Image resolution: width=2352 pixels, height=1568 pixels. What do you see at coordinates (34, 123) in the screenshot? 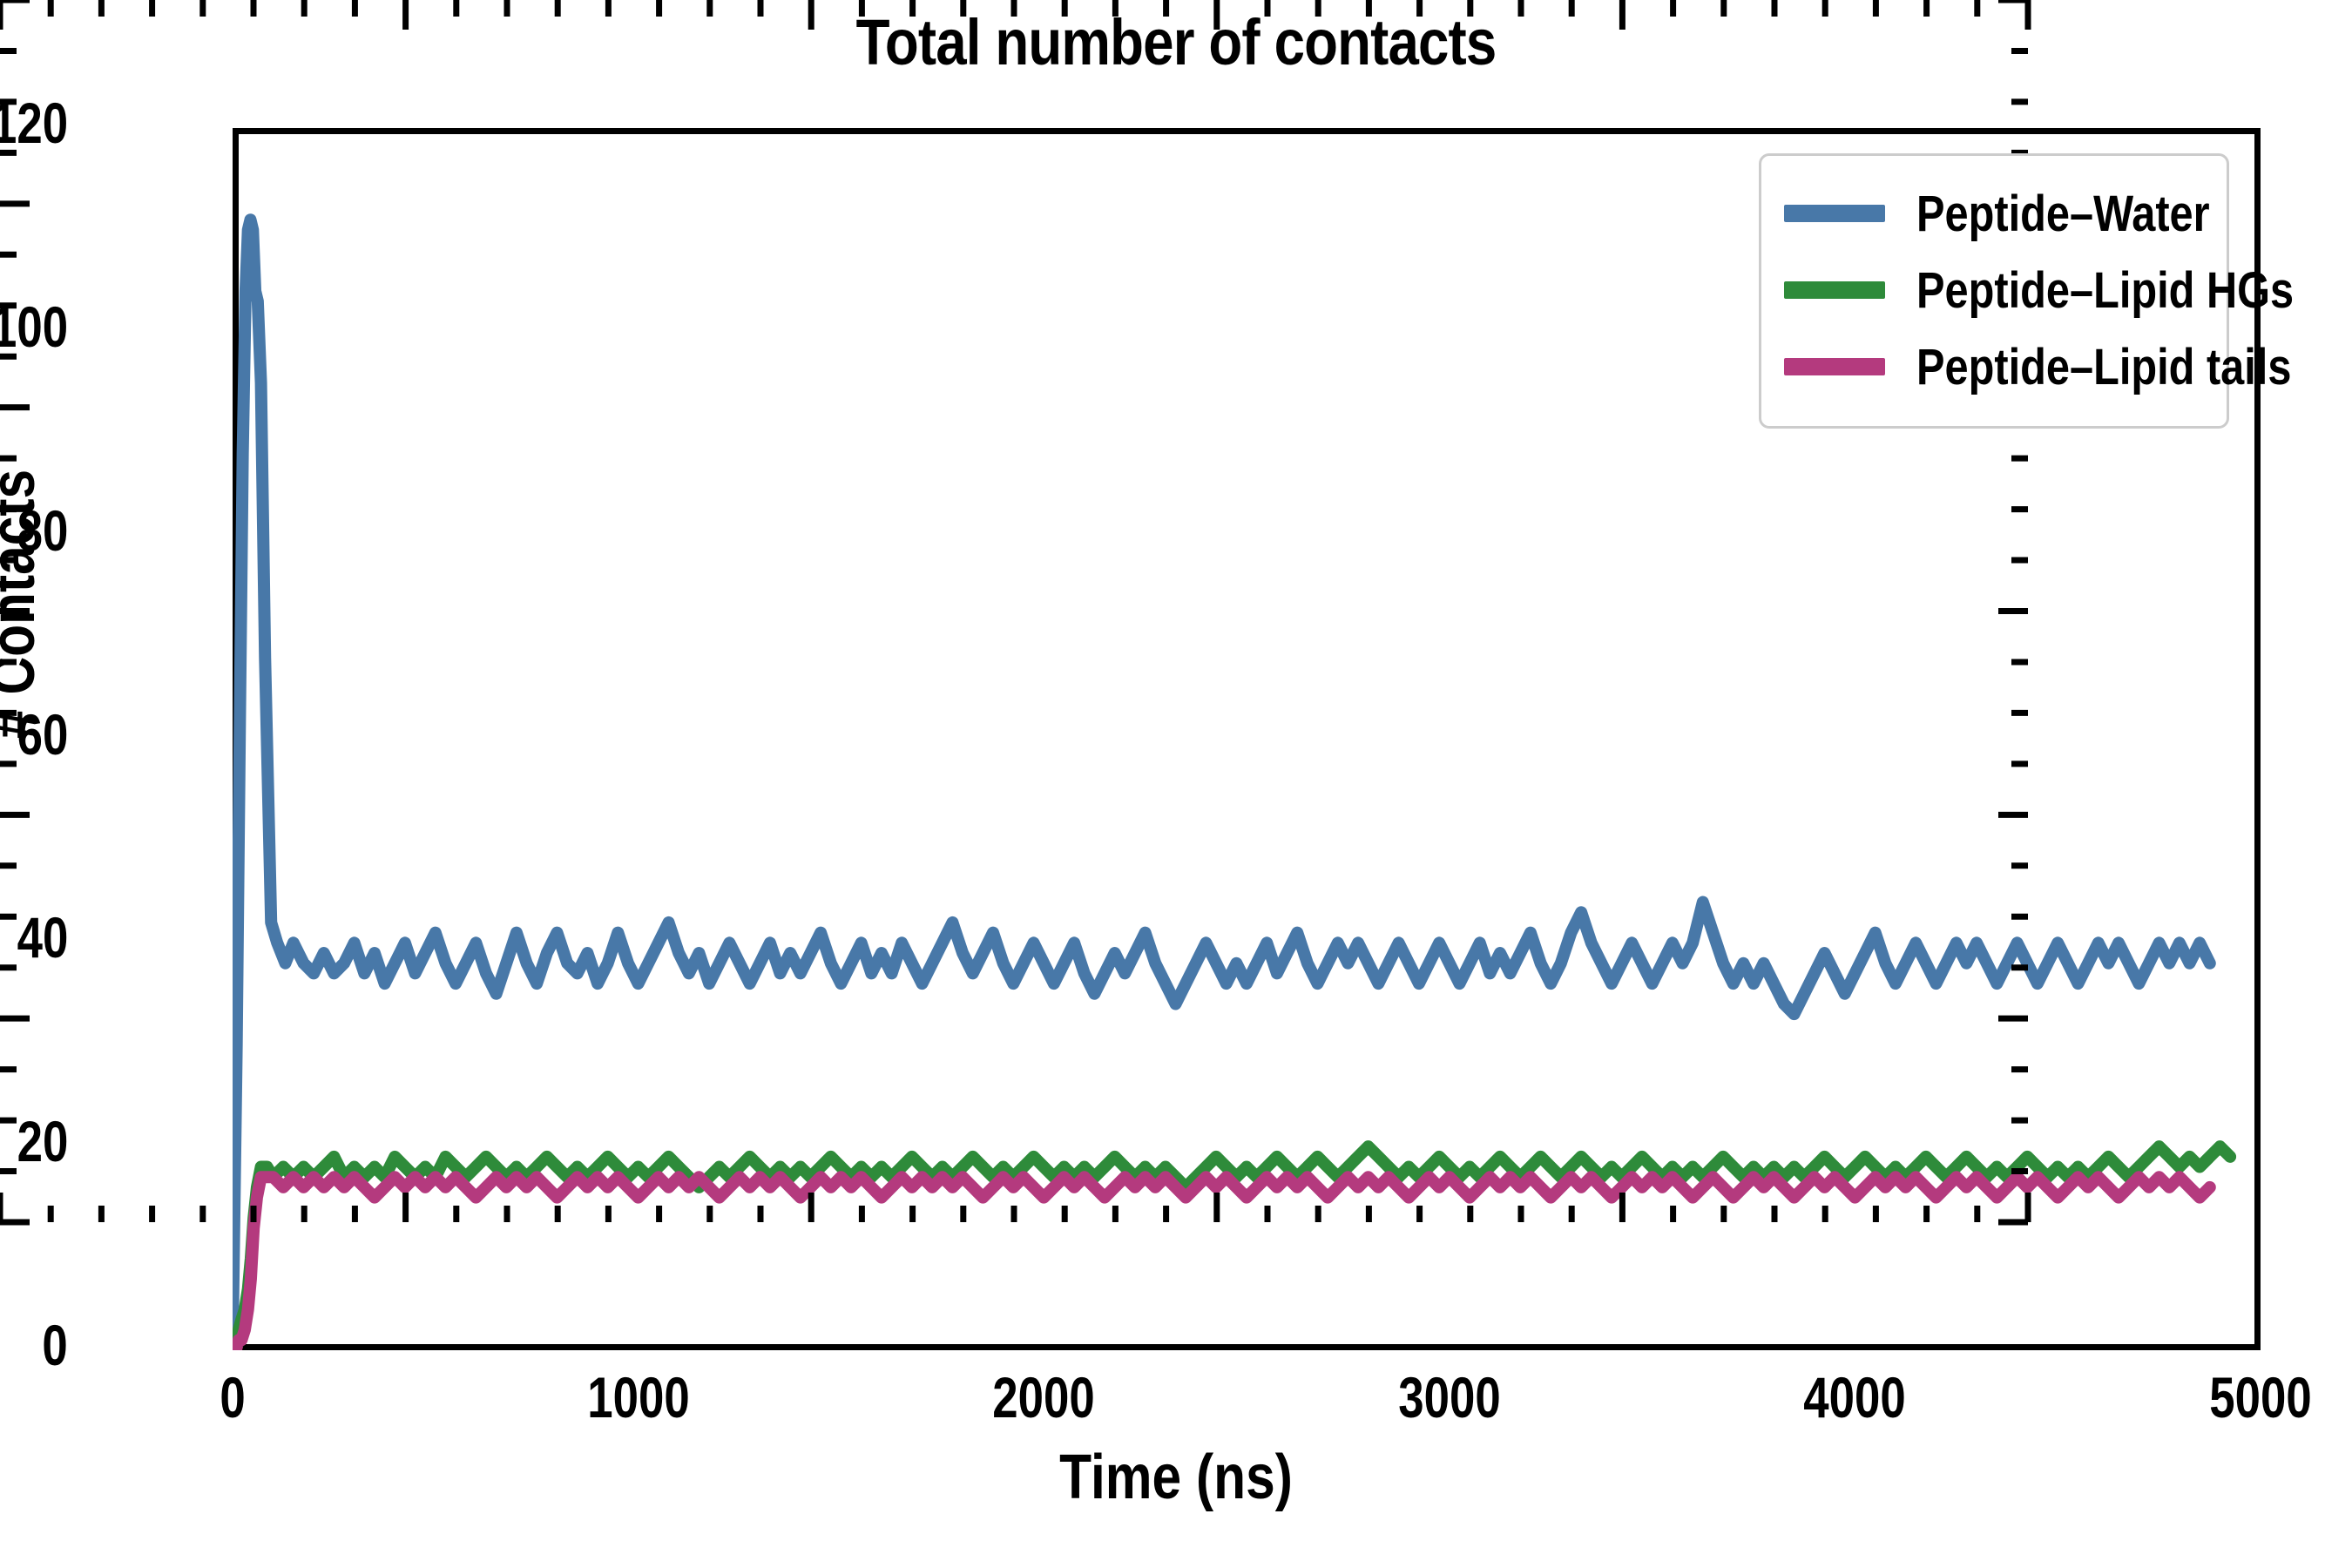
I see `y-tick-label: 120` at bounding box center [34, 123].